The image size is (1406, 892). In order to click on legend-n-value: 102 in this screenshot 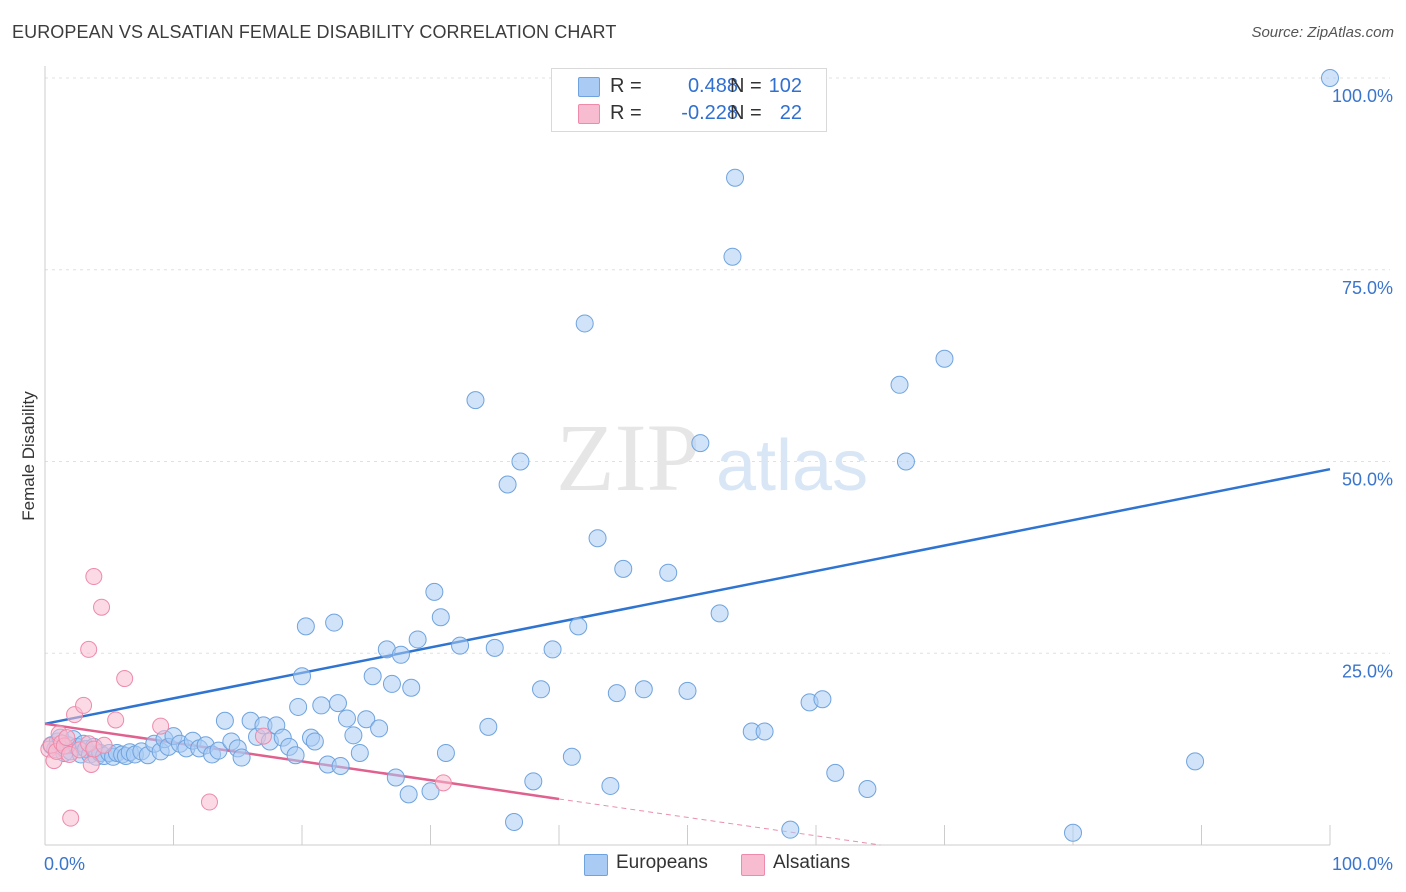, I will do `click(785, 86)`.